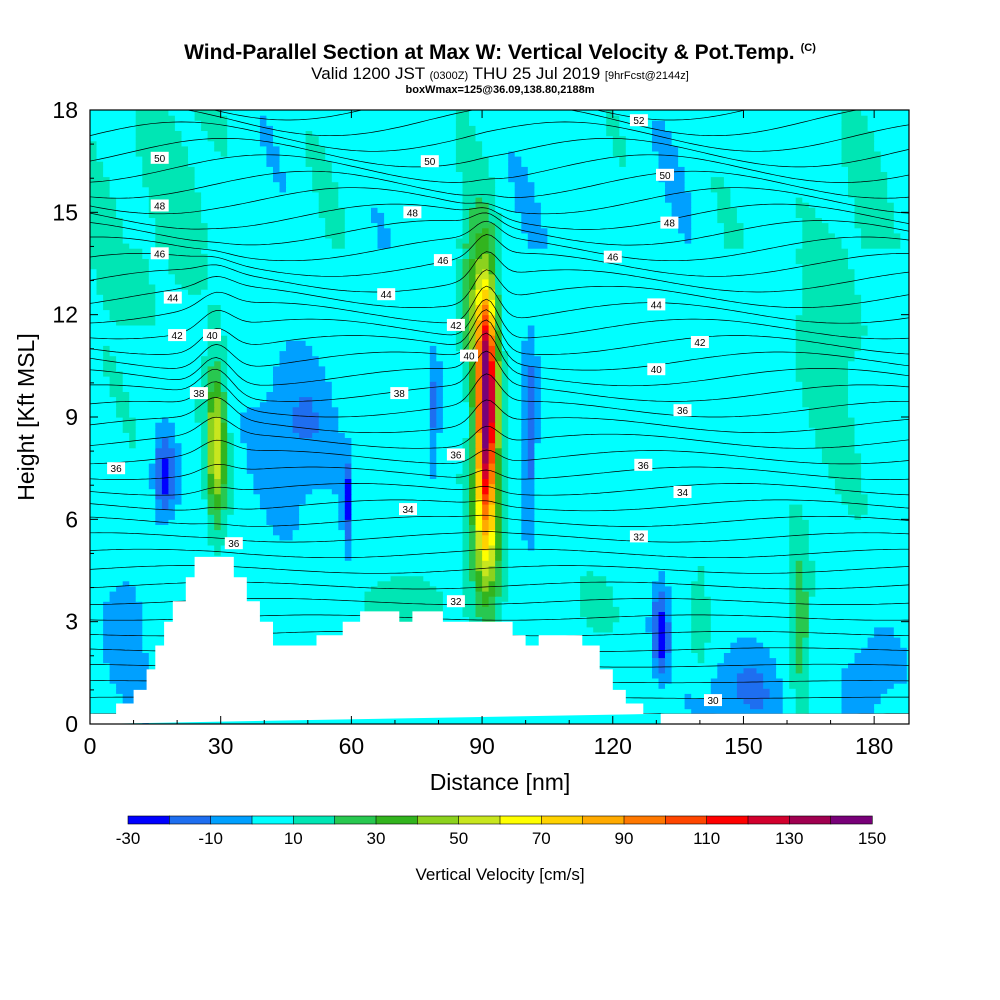 Image resolution: width=1000 pixels, height=1000 pixels. I want to click on forecast-info: [9hrFcst@2144z], so click(646, 76).